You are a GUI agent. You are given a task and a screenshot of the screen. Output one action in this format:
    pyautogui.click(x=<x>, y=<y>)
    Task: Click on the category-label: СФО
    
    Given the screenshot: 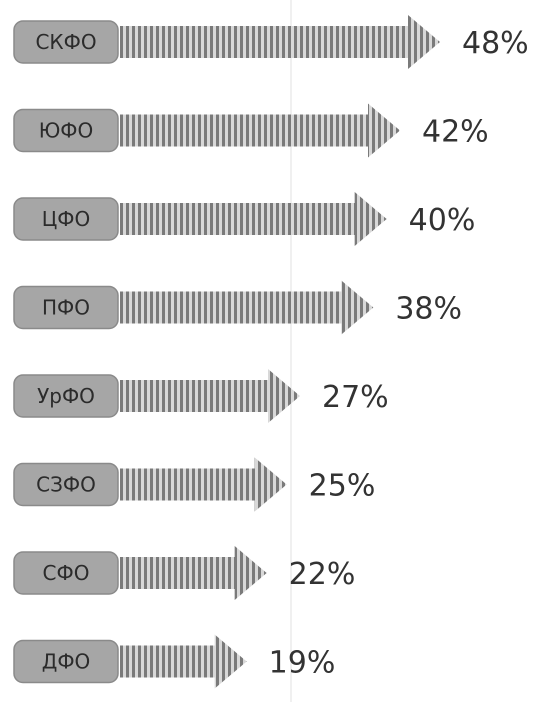 What is the action you would take?
    pyautogui.click(x=66, y=573)
    